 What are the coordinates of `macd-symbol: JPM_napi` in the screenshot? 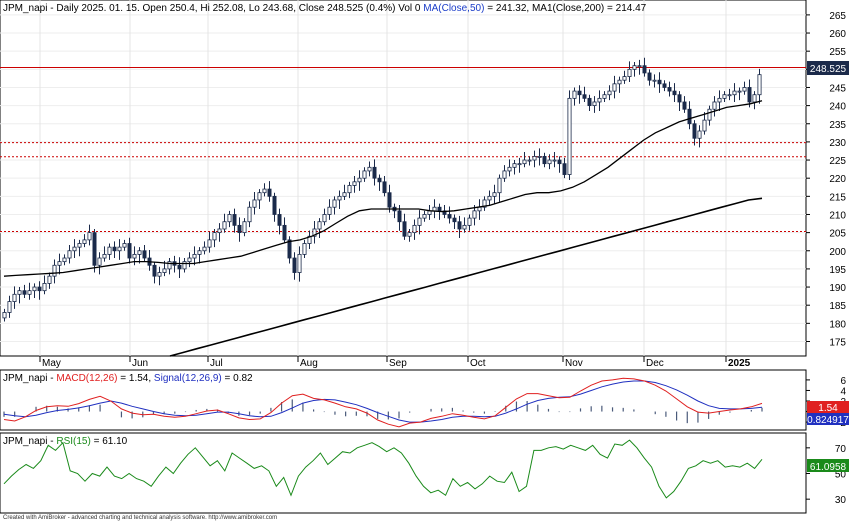 It's located at (25, 378).